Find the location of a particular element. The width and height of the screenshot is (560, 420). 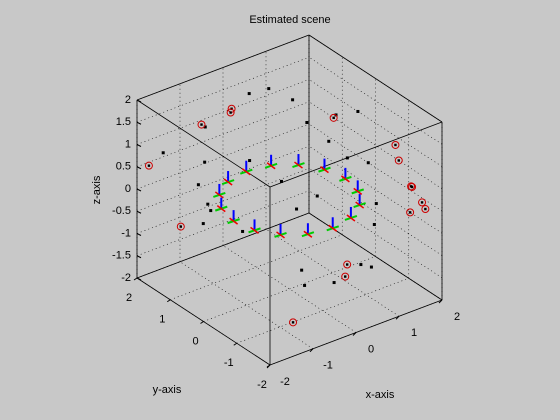

y-tick-label: 0 is located at coordinates (195, 341).